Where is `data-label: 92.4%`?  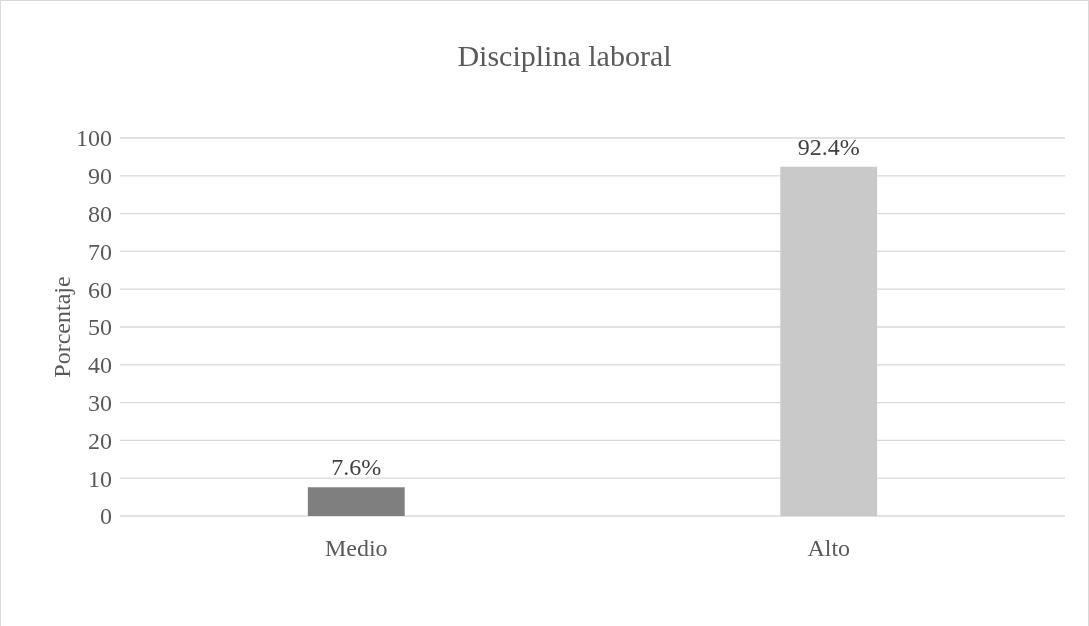 data-label: 92.4% is located at coordinates (828, 146).